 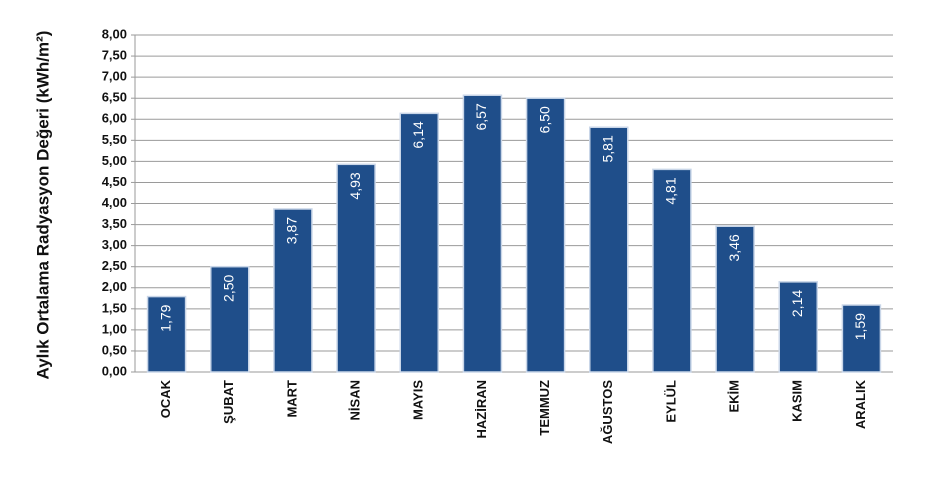 What do you see at coordinates (418, 134) in the screenshot?
I see `value-label: 6,14` at bounding box center [418, 134].